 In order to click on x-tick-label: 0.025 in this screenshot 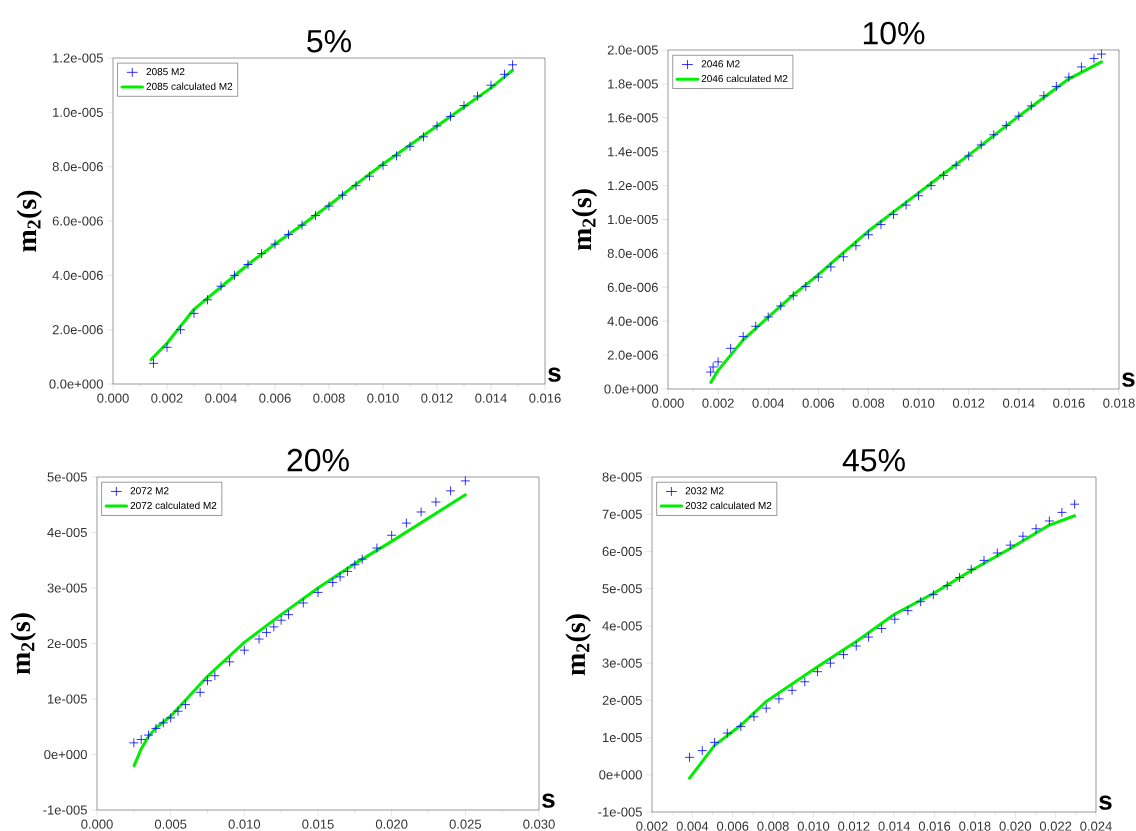, I will do `click(465, 824)`.